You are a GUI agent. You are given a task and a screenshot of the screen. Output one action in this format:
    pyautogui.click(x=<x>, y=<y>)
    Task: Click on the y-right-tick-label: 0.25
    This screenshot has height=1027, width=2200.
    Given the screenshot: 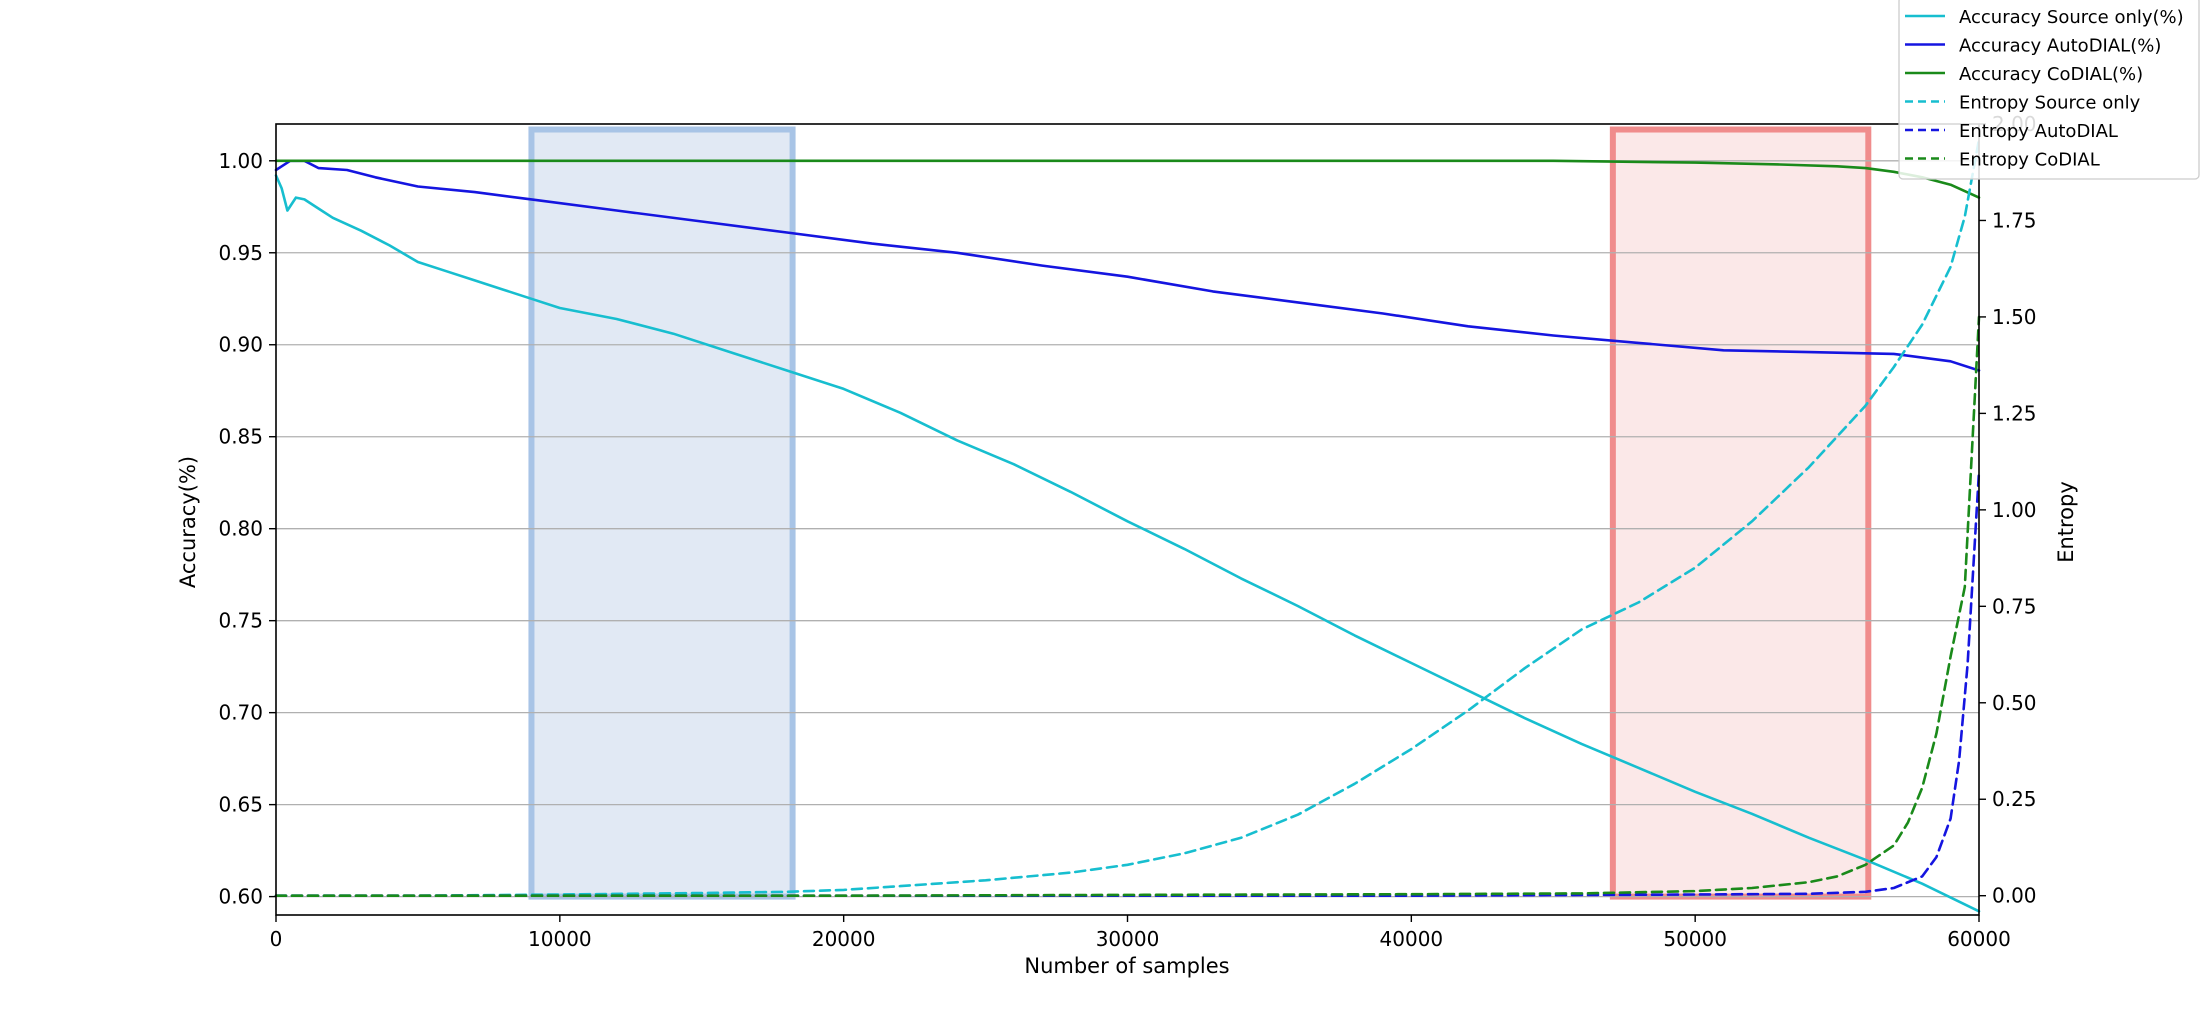 What is the action you would take?
    pyautogui.click(x=2014, y=799)
    